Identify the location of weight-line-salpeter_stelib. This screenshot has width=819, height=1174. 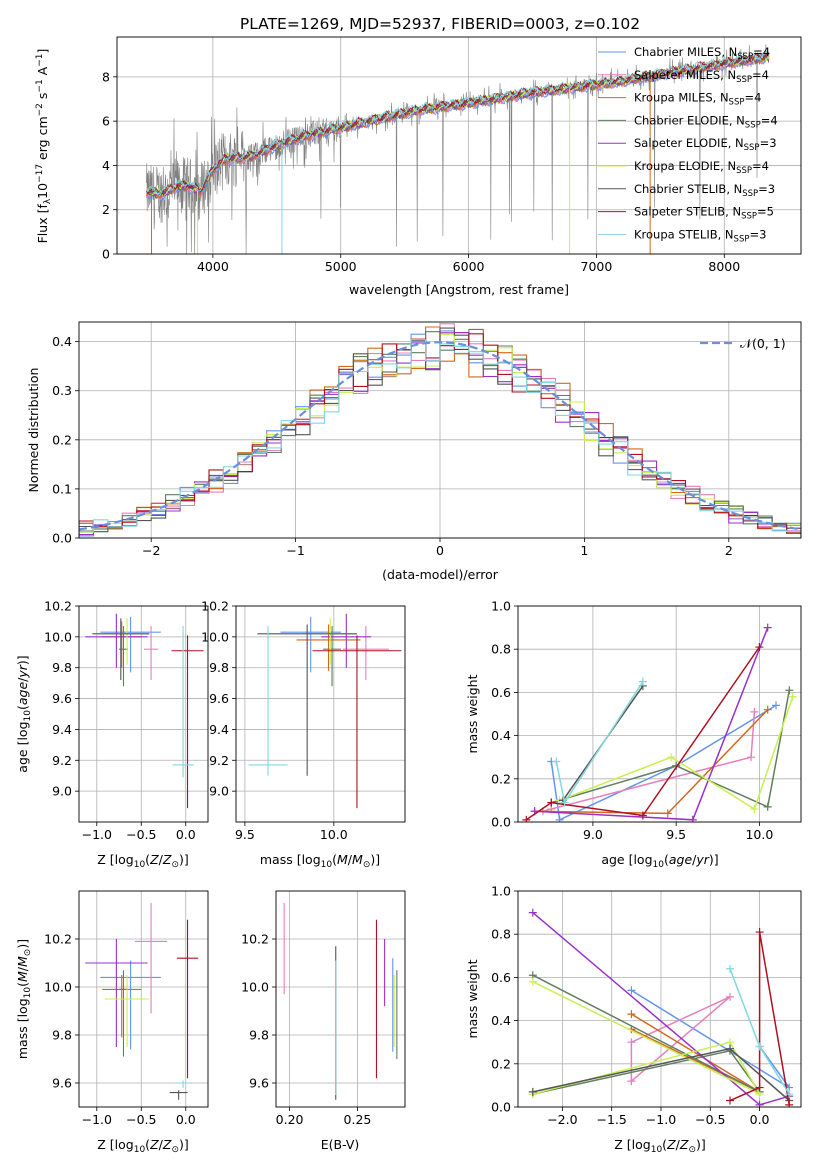
(643, 733).